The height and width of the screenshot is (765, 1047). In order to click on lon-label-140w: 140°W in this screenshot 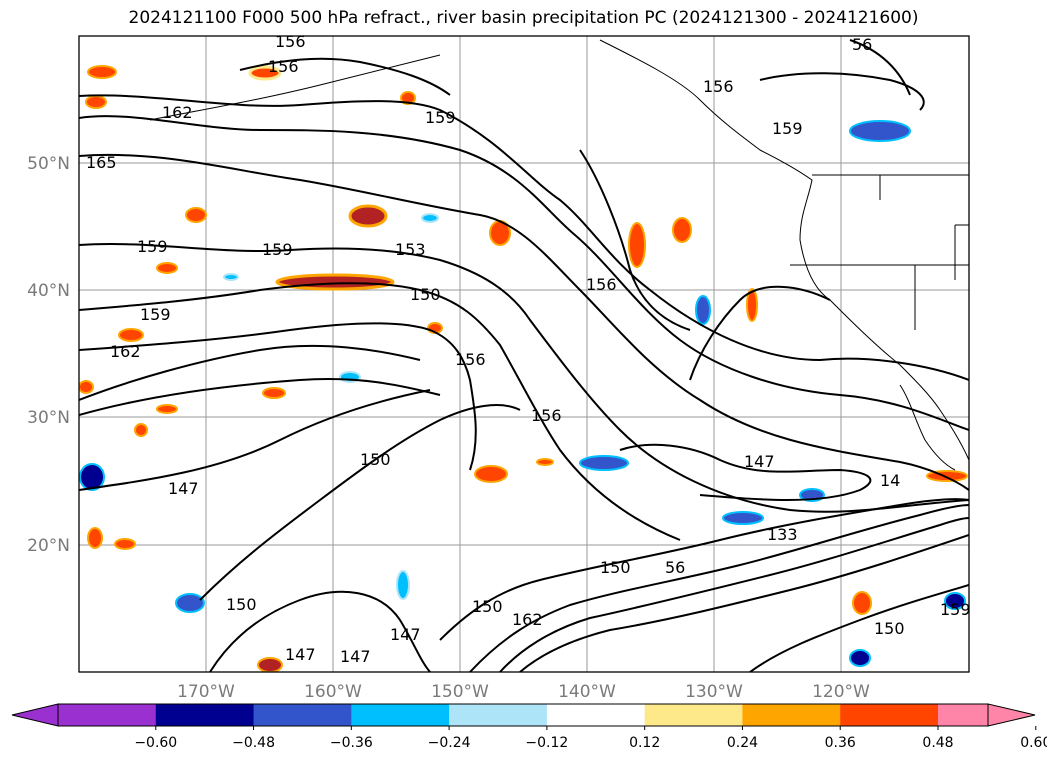, I will do `click(587, 692)`.